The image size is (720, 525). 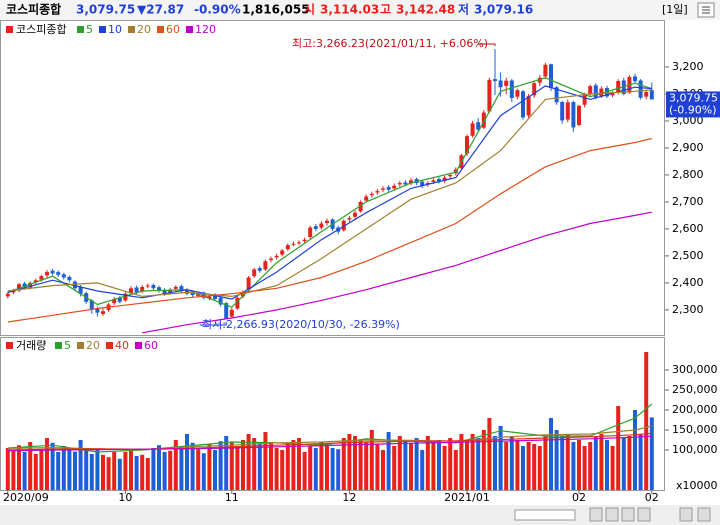 What do you see at coordinates (115, 29) in the screenshot?
I see `legend-label: 10` at bounding box center [115, 29].